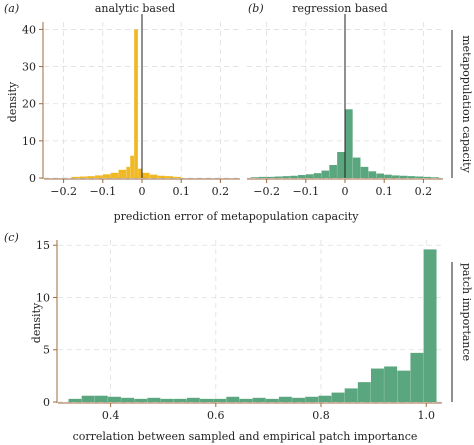  Describe the element at coordinates (29, 104) in the screenshot. I see `panel-a-ytick-label-2: 20` at that location.